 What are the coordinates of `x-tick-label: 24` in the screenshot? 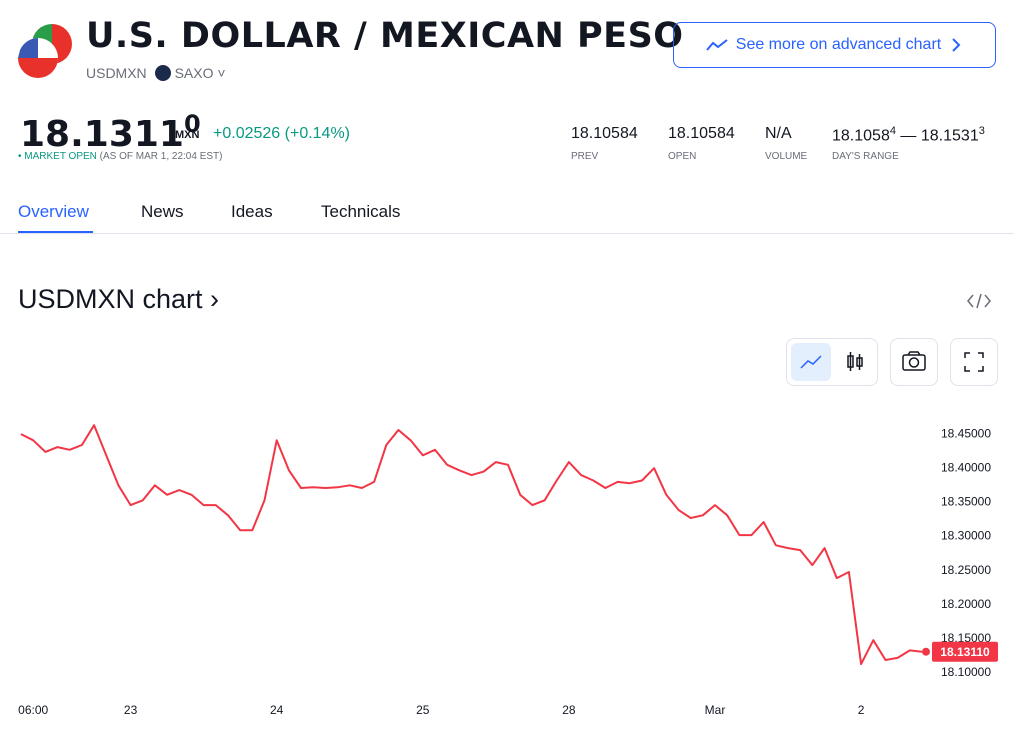 It's located at (277, 710).